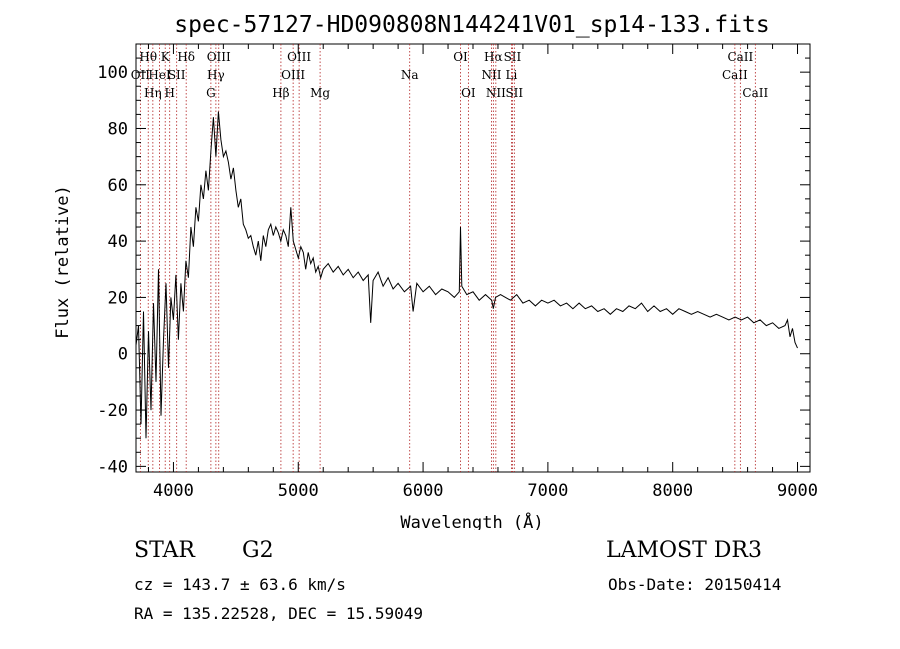 Image resolution: width=900 pixels, height=649 pixels. I want to click on y-tick-label: 20, so click(118, 298).